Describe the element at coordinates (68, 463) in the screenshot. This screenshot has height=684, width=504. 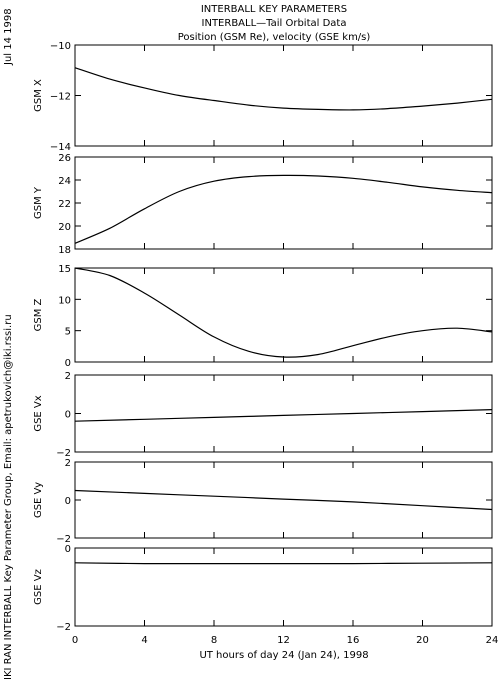
I see `y-tick-label-gse-vy: 2` at that location.